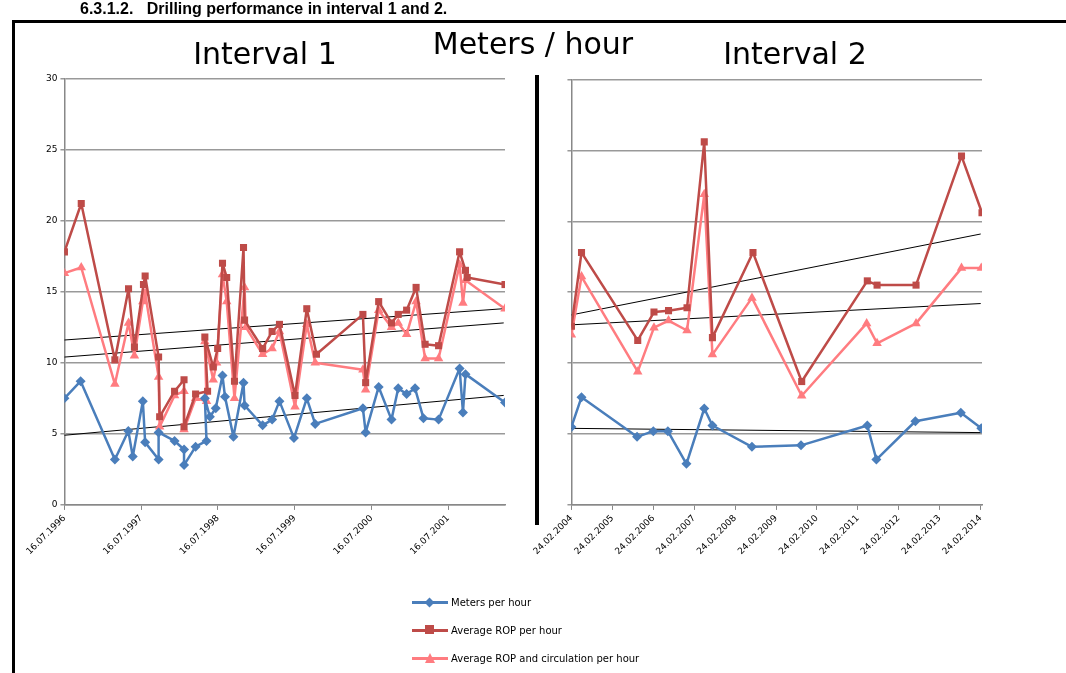 The width and height of the screenshot is (1066, 673). Describe the element at coordinates (506, 630) in the screenshot. I see `legend-label: Average ROP per hour` at that location.